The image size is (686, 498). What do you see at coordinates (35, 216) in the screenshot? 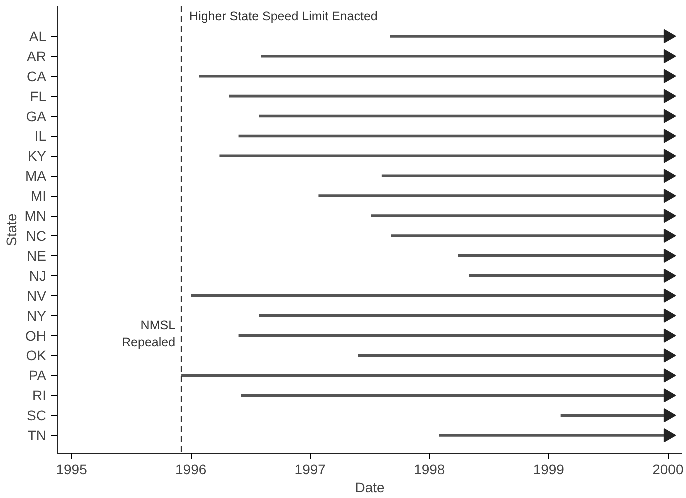
I see `y-tick-label: MN` at bounding box center [35, 216].